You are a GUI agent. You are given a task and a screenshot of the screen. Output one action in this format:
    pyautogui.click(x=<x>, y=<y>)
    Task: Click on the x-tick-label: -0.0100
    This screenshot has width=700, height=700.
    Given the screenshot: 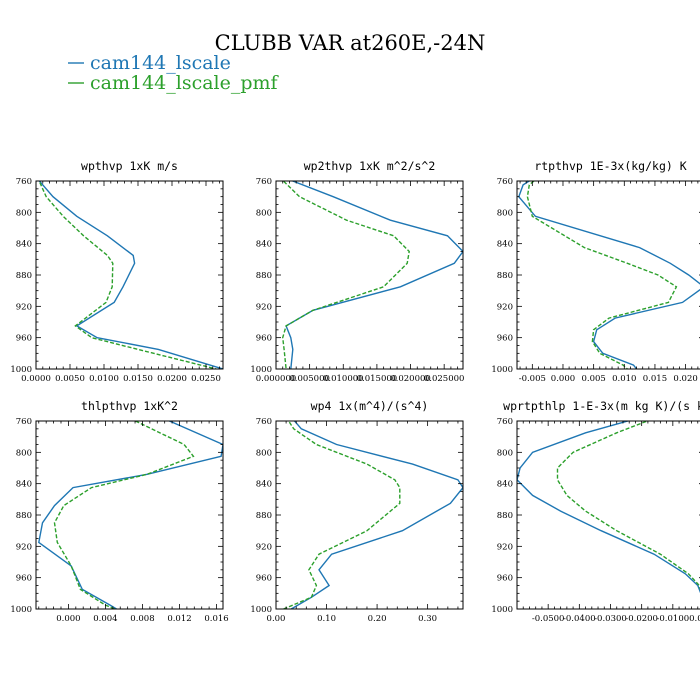 What is the action you would take?
    pyautogui.click(x=673, y=619)
    